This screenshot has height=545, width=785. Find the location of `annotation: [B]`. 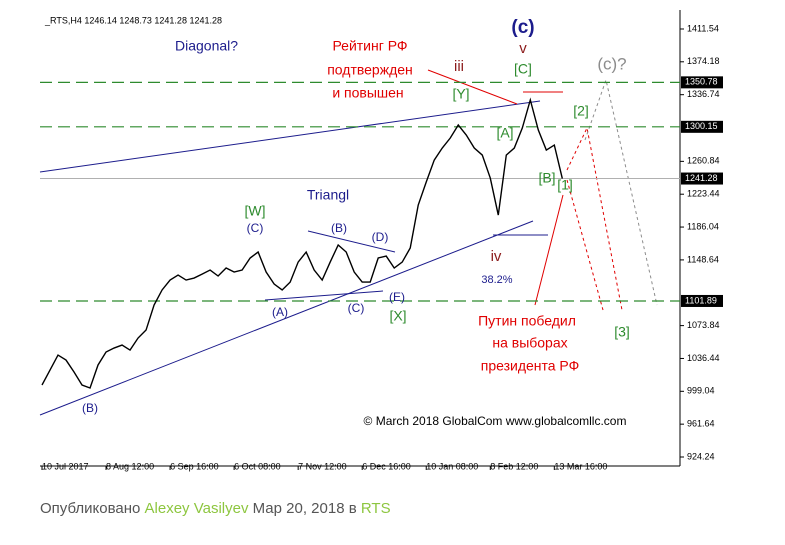

annotation: [B] is located at coordinates (546, 178).